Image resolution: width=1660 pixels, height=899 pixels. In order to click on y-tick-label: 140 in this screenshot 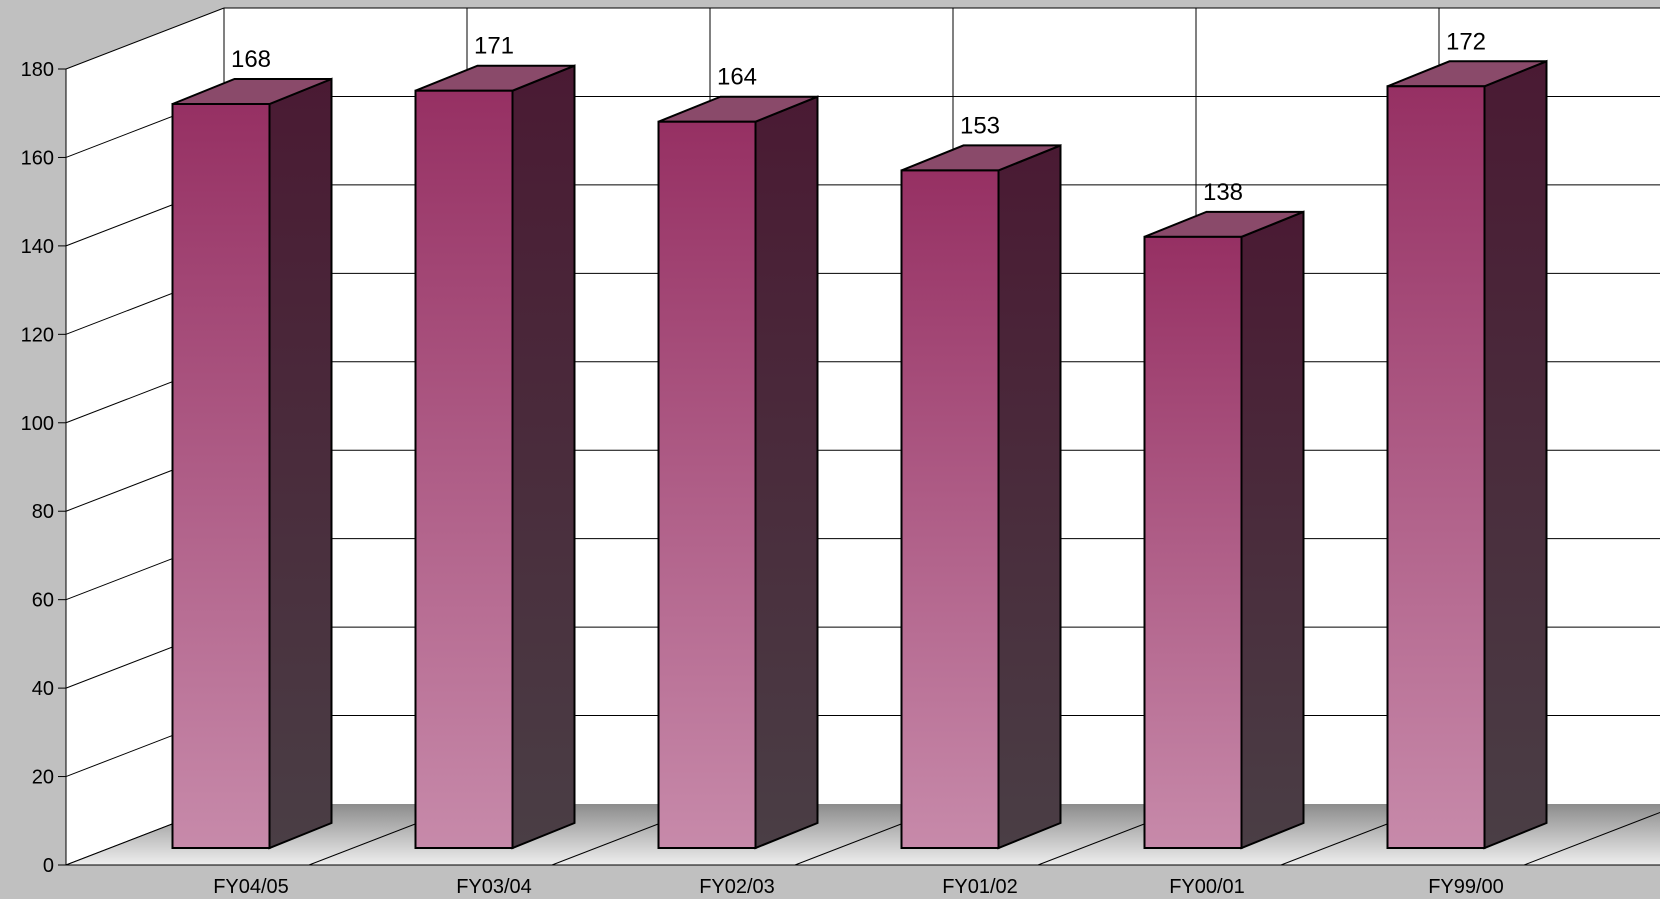, I will do `click(37, 247)`.